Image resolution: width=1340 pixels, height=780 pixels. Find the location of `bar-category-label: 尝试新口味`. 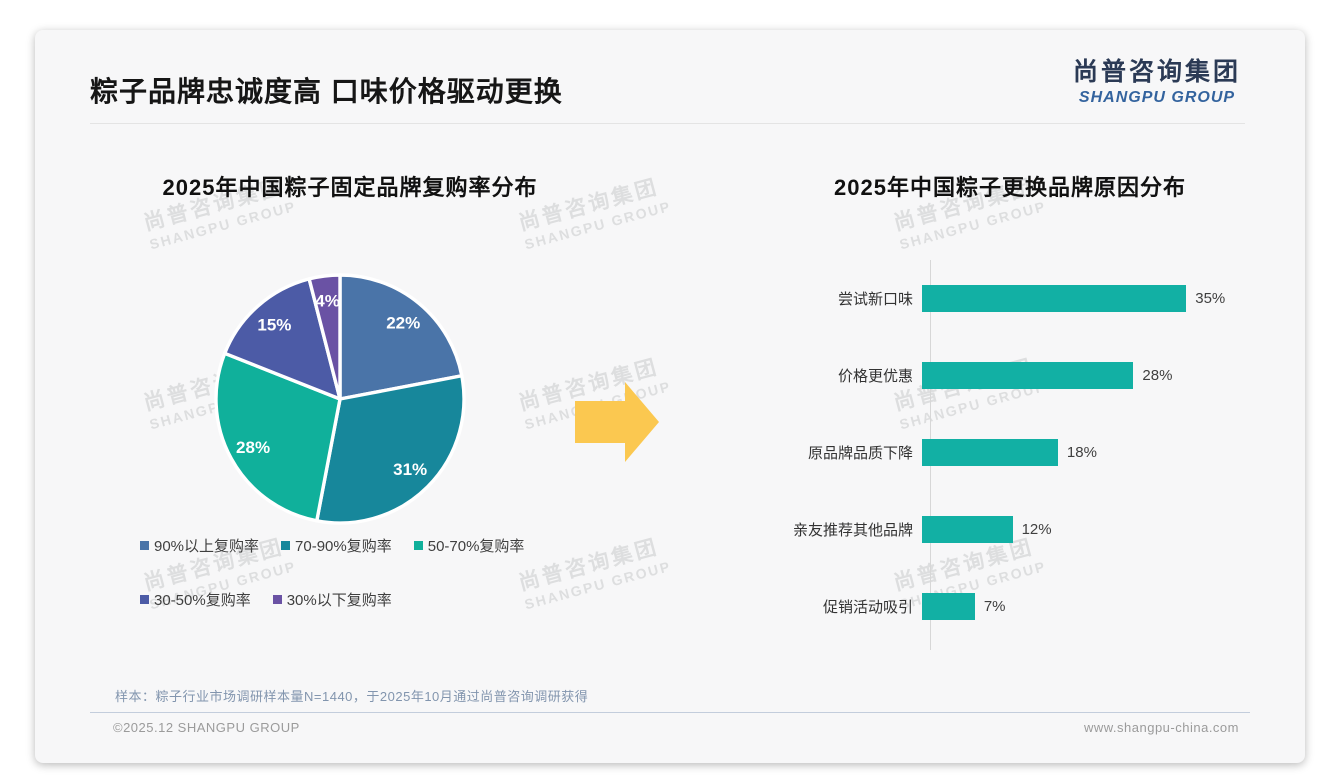

bar-category-label: 尝试新口味 is located at coordinates (875, 299).